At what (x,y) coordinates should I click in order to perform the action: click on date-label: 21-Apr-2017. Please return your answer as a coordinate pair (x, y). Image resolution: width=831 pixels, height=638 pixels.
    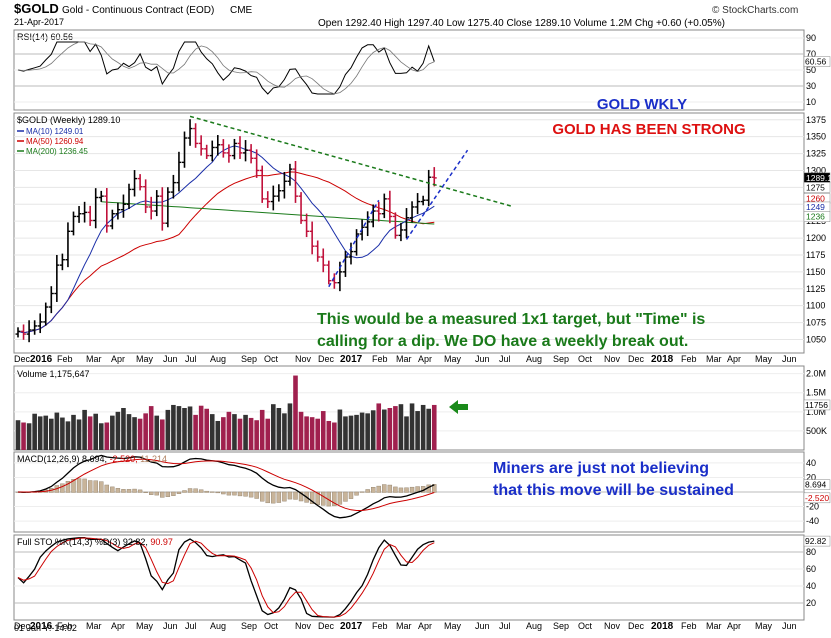
    Looking at the image, I should click on (39, 22).